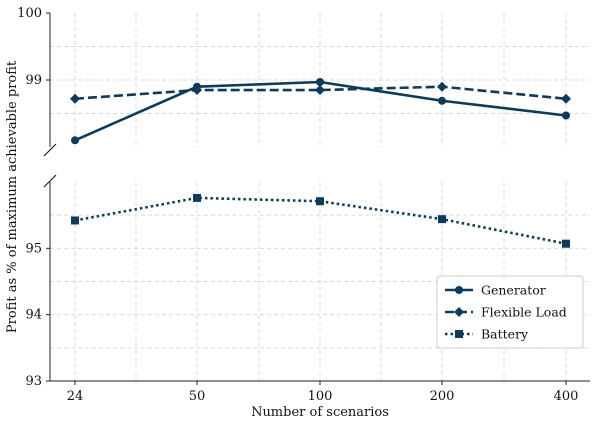  I want to click on x-tick-label: 200, so click(442, 396).